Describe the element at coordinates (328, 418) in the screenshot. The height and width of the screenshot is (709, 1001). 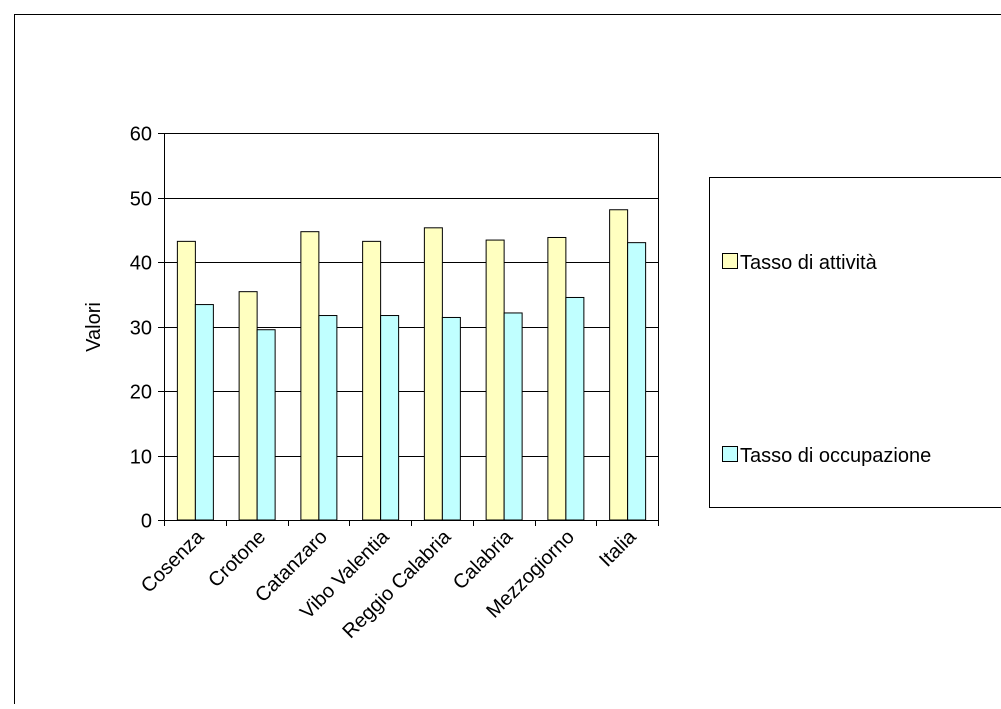
I see `bar-tasso-di-occupazione-catanzaro` at that location.